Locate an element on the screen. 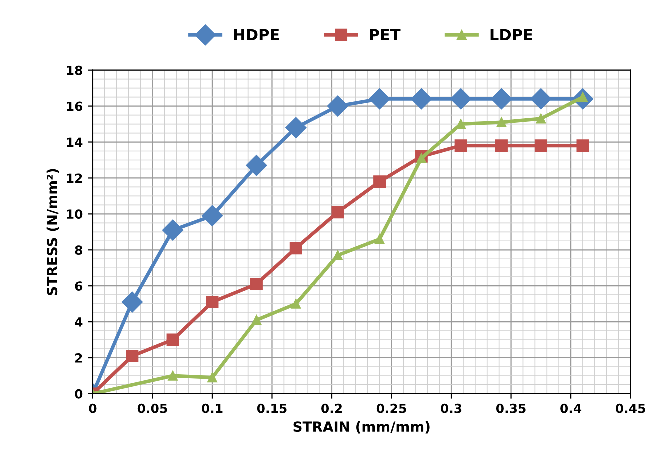  y-tick-label: 16 is located at coordinates (75, 107).